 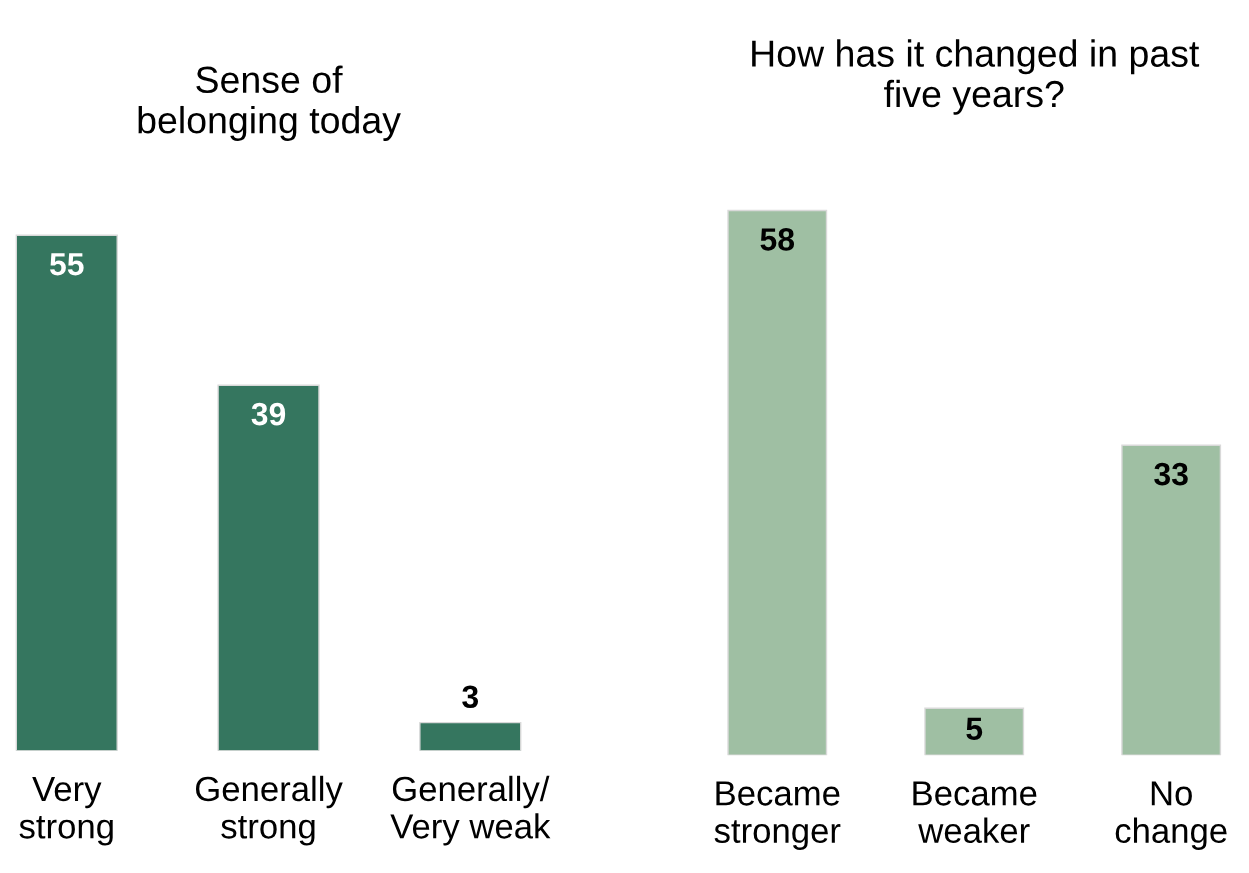 I want to click on x-tick-label: No change, so click(x=1171, y=815).